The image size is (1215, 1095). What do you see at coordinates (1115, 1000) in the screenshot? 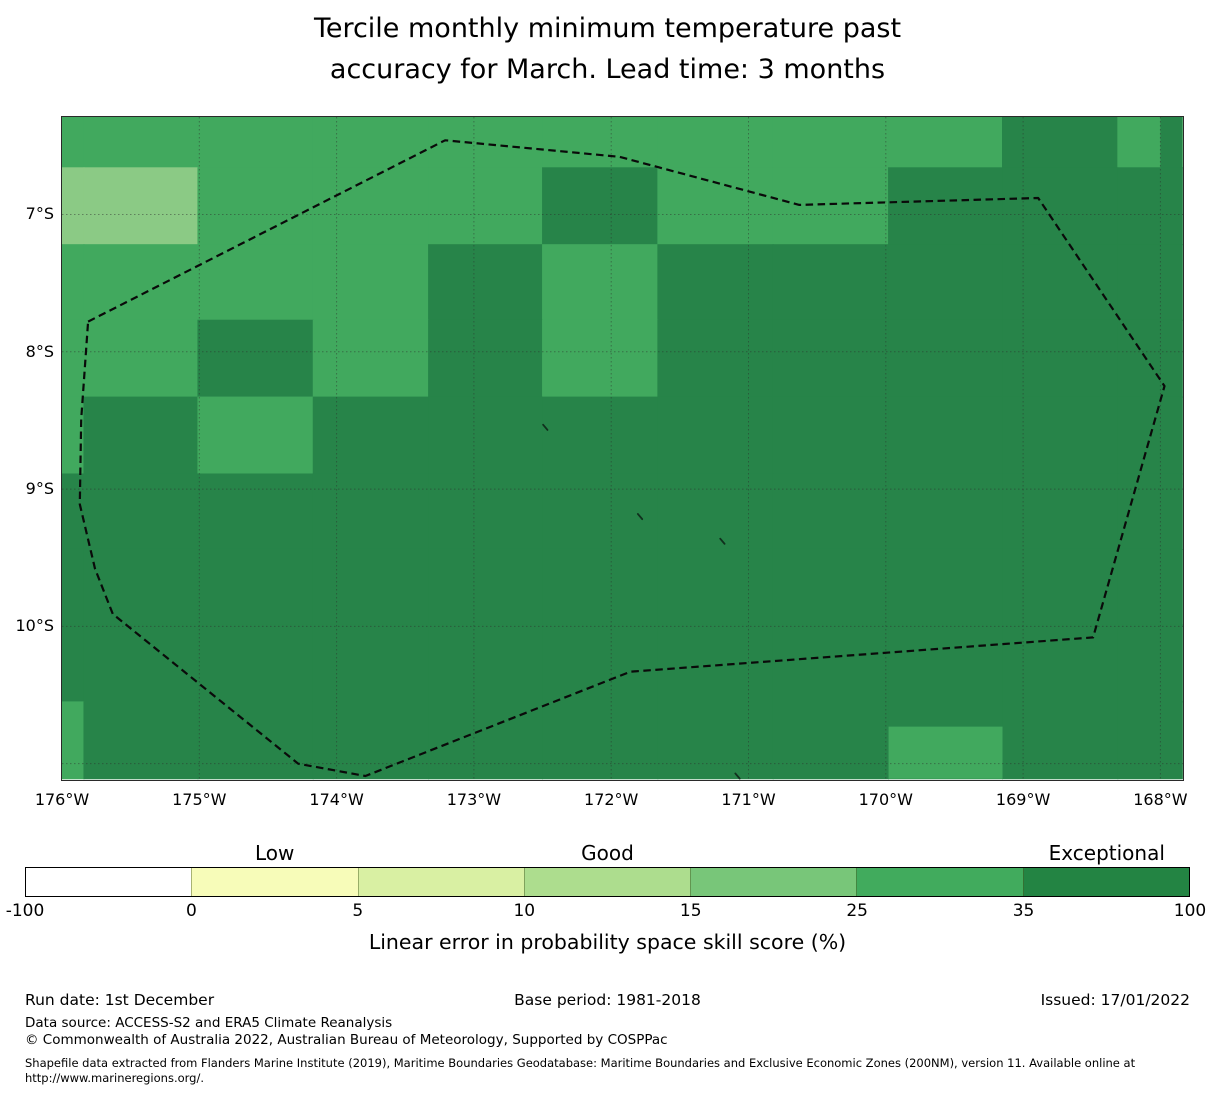
I see `issued-label: Issued: 17/01/2022` at bounding box center [1115, 1000].